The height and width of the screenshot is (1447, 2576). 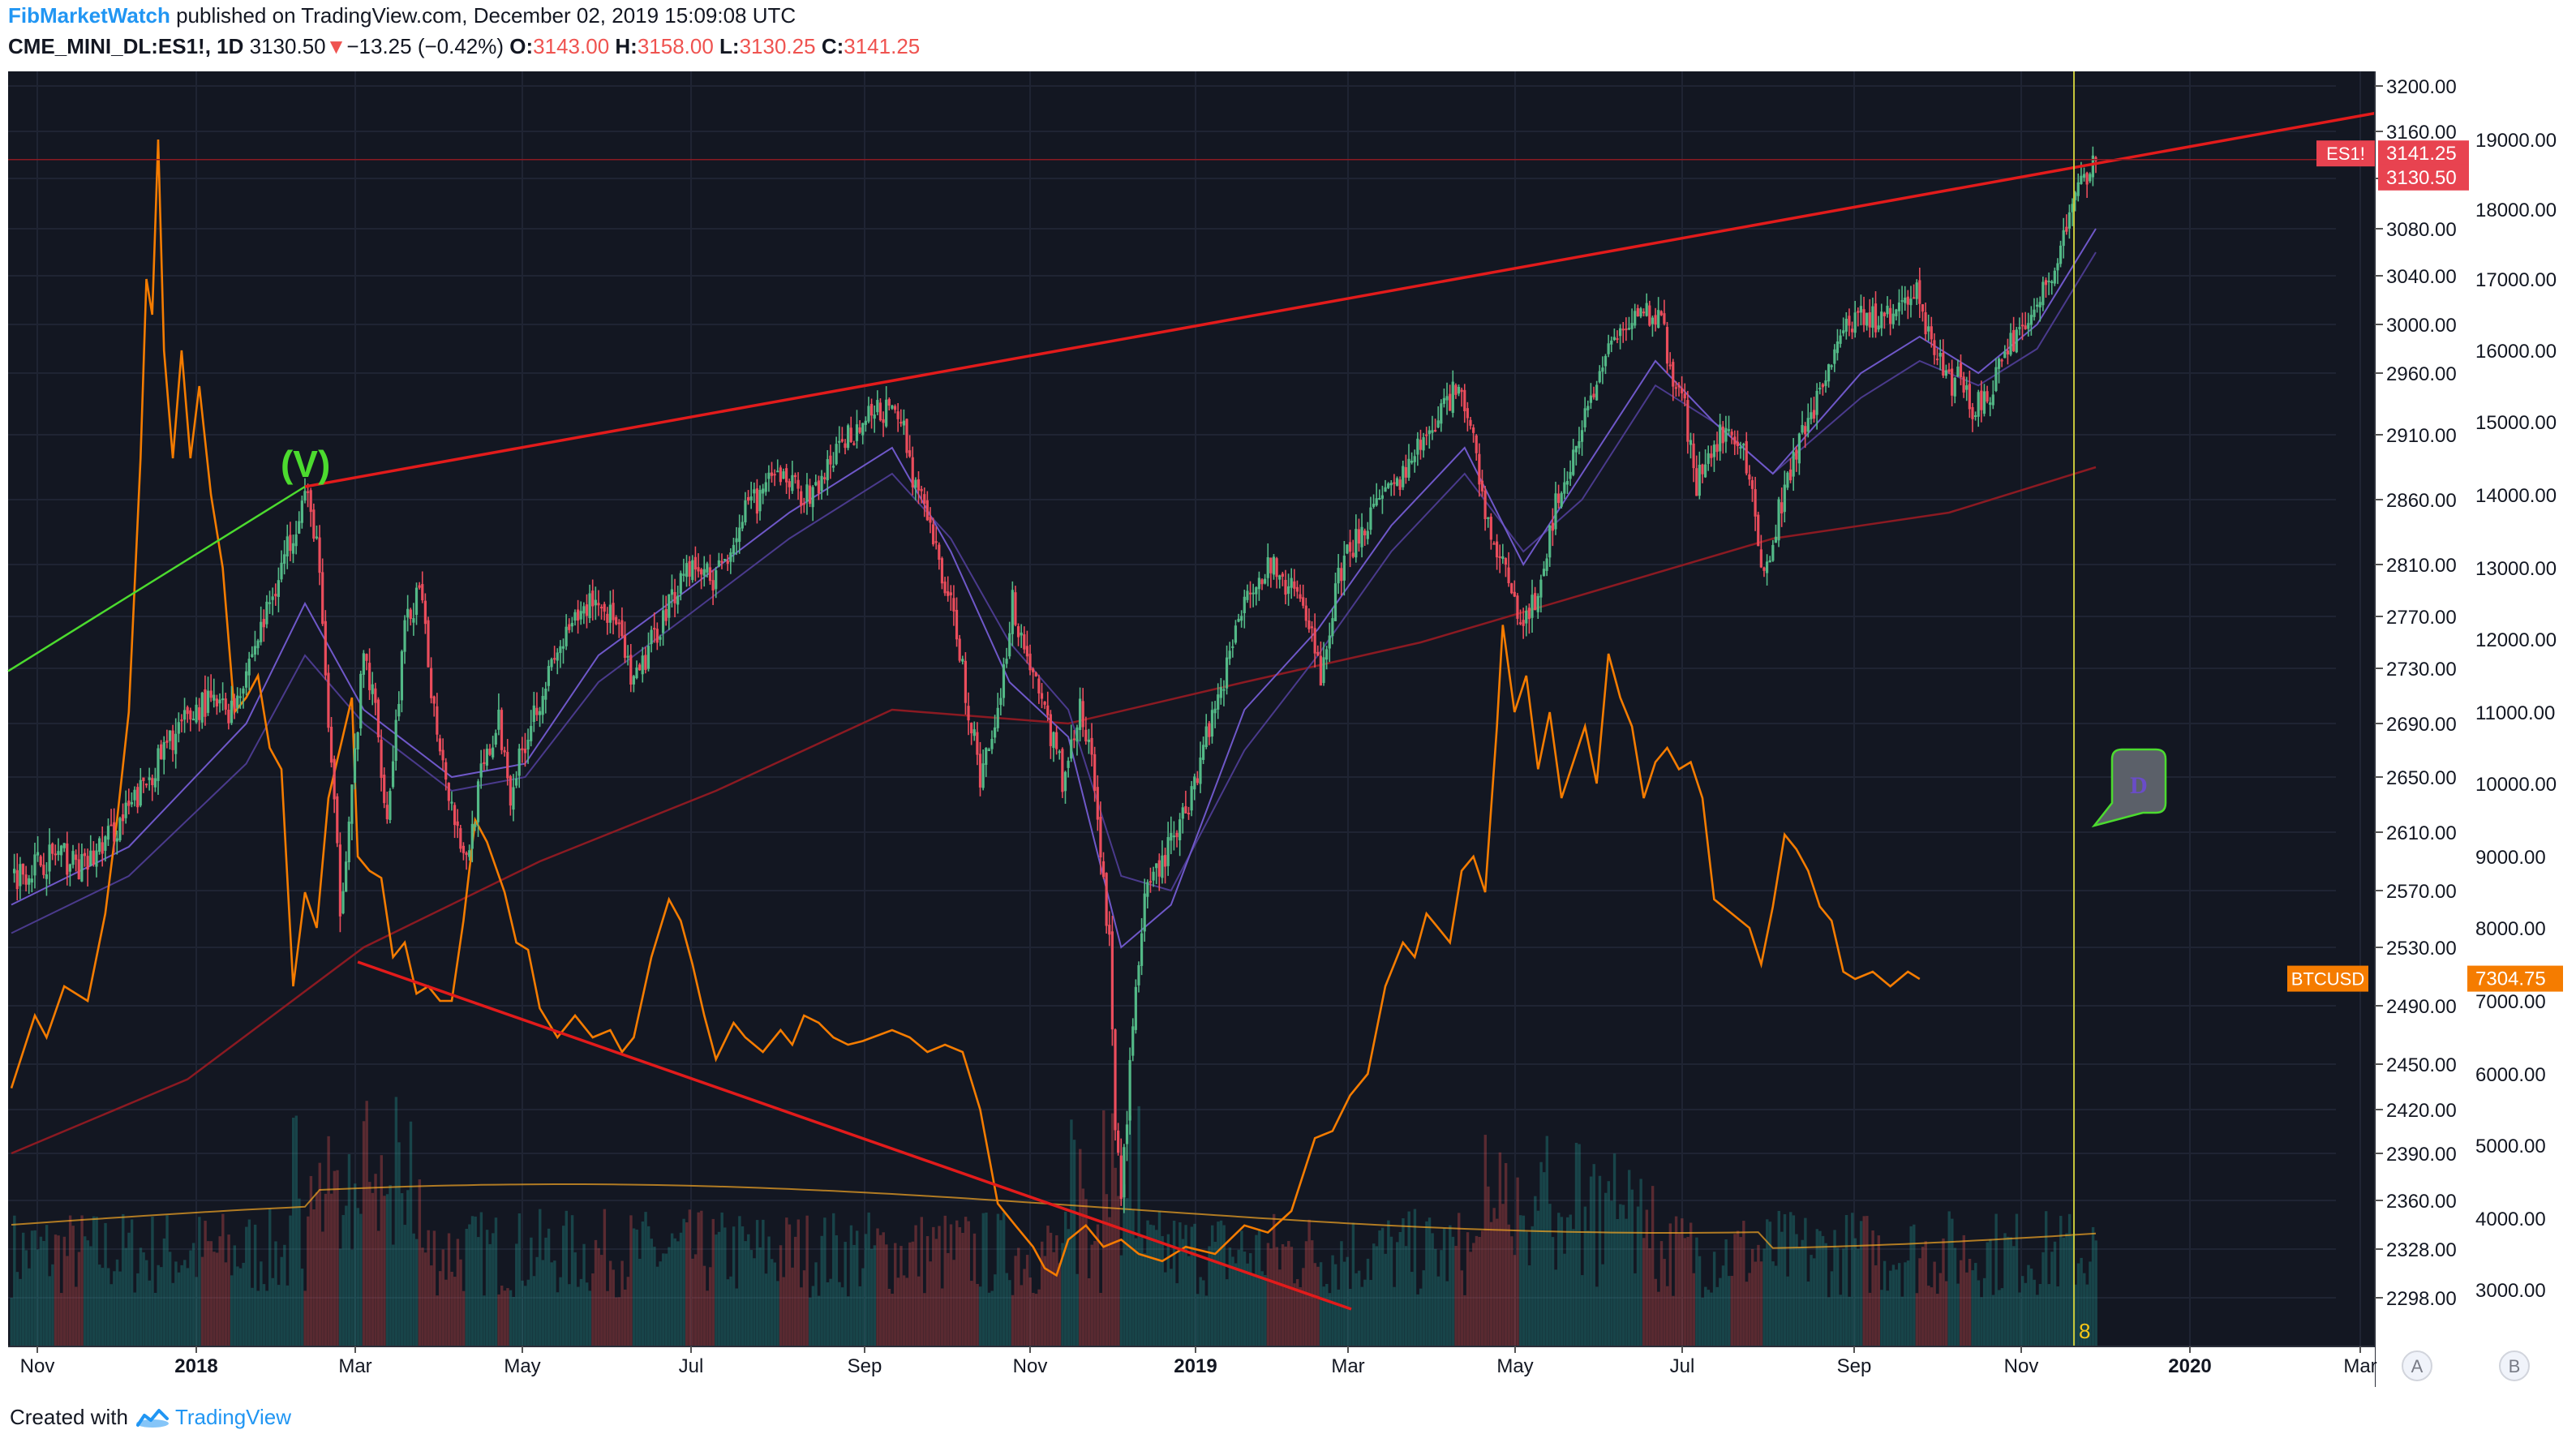 What do you see at coordinates (2516, 496) in the screenshot?
I see `btc-tick-label: 14000.00` at bounding box center [2516, 496].